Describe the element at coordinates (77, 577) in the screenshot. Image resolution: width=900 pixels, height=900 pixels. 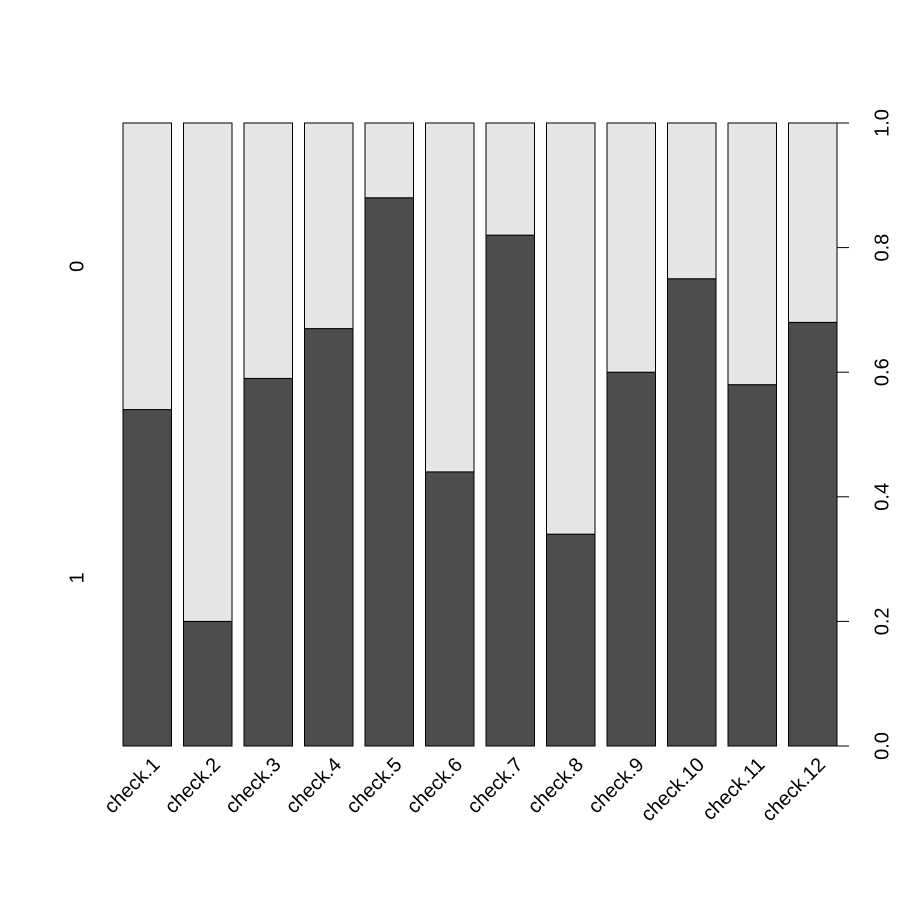
I see `series-label: 1` at that location.